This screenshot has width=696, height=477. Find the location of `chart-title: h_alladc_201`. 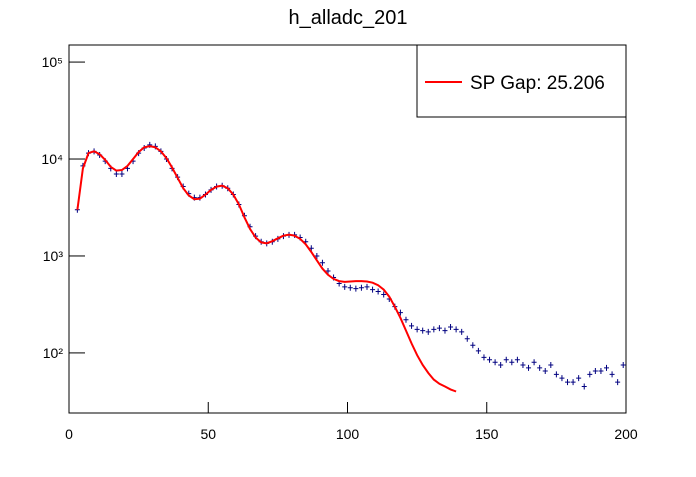

chart-title: h_alladc_201 is located at coordinates (348, 18).